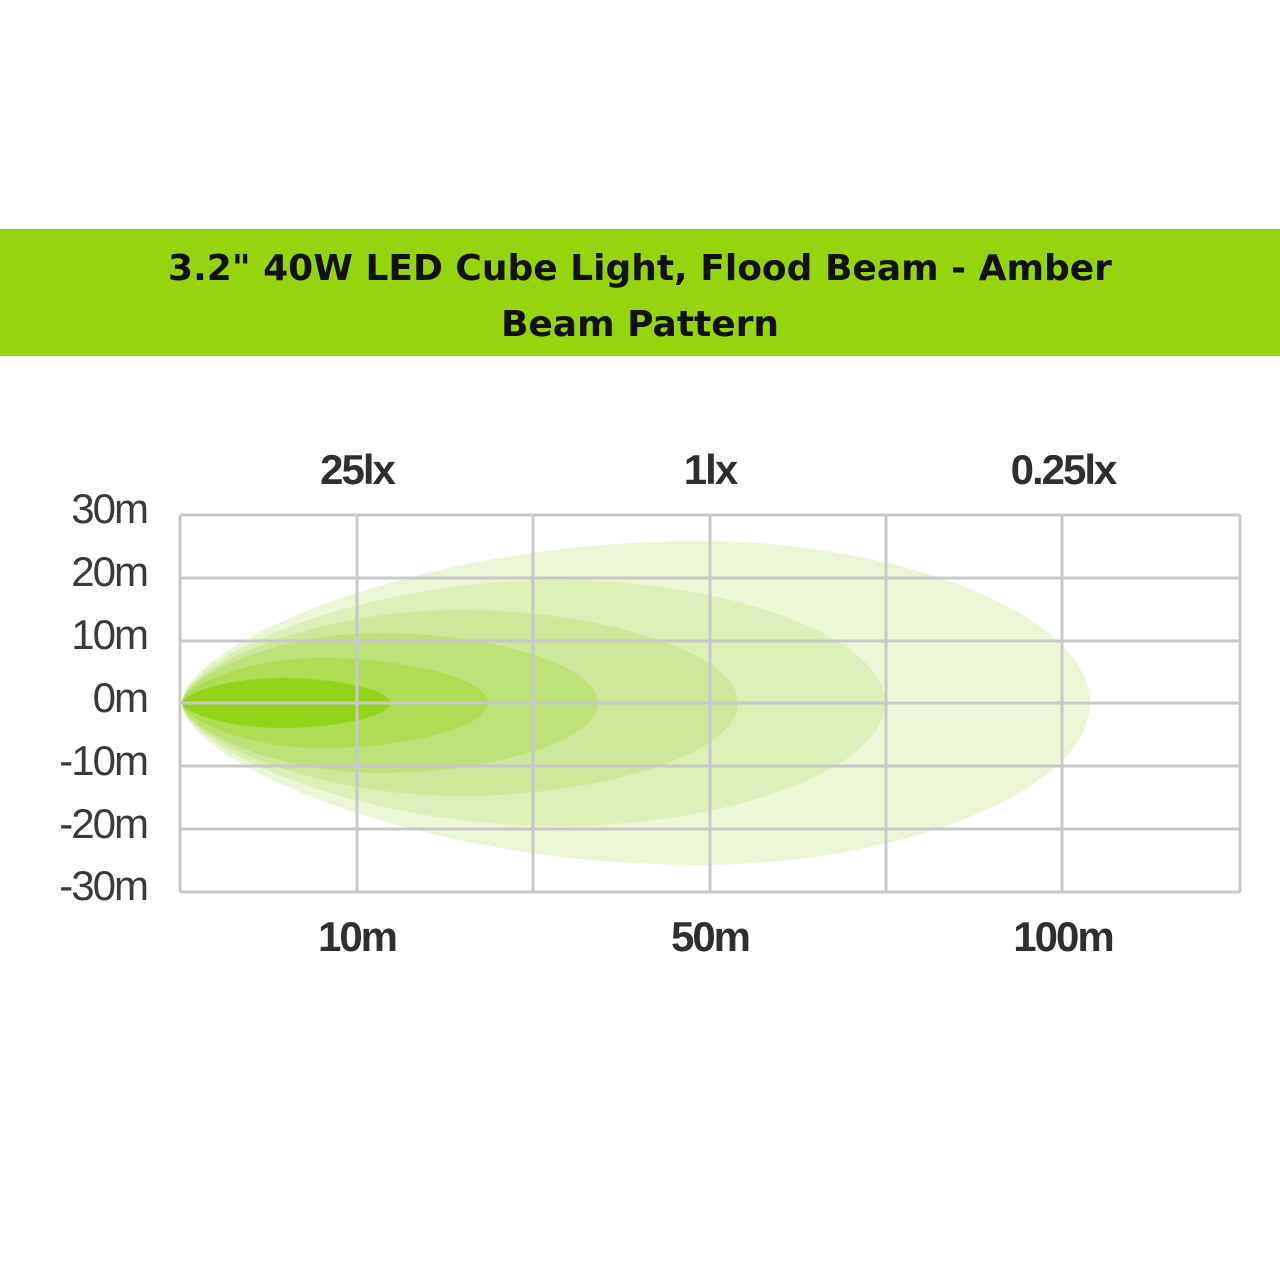 The image size is (1280, 1285). Describe the element at coordinates (710, 936) in the screenshot. I see `distance-label: 50m` at that location.